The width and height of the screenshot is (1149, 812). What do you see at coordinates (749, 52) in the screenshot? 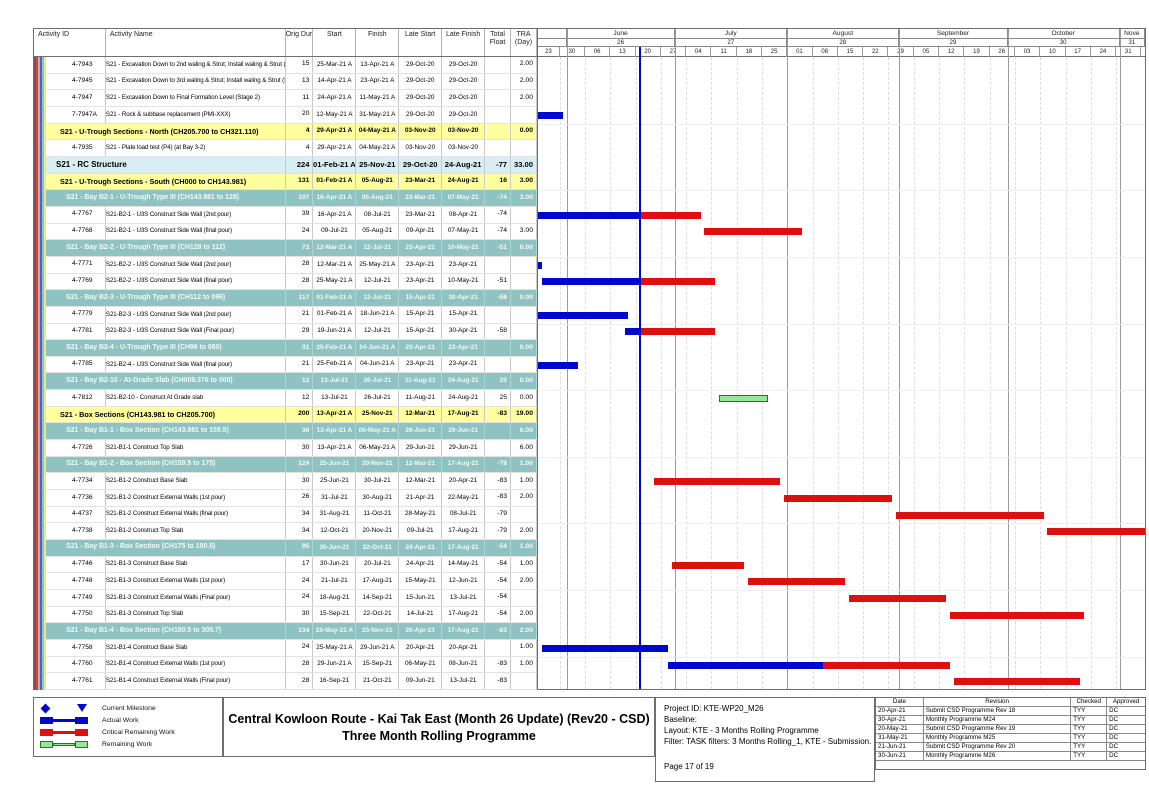
I see `week-tick-label: 18` at bounding box center [749, 52].